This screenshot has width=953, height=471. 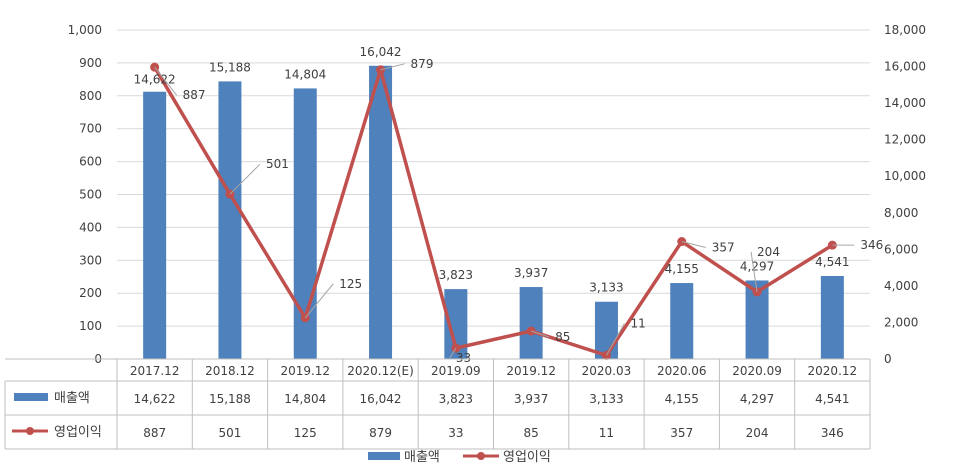 What do you see at coordinates (90, 129) in the screenshot?
I see `left-axis-tick: 700` at bounding box center [90, 129].